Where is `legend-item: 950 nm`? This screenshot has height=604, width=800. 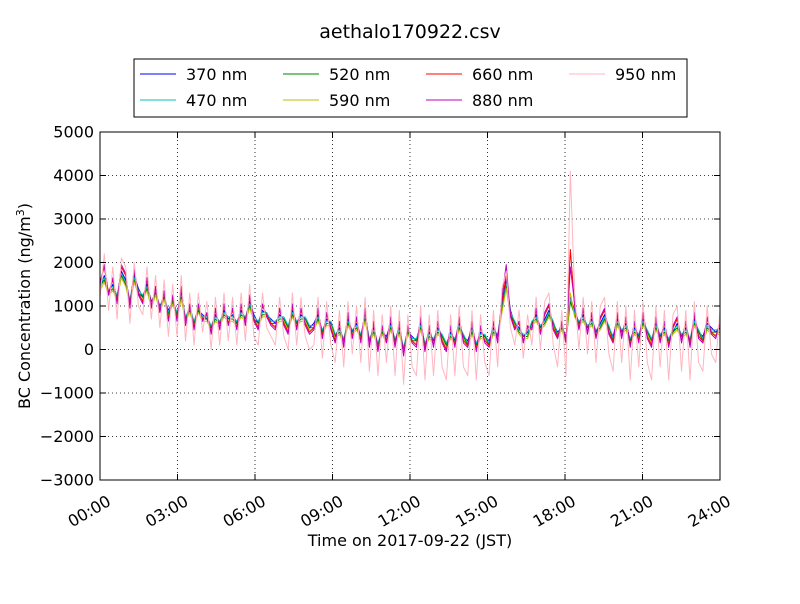 legend-item: 950 nm is located at coordinates (622, 74).